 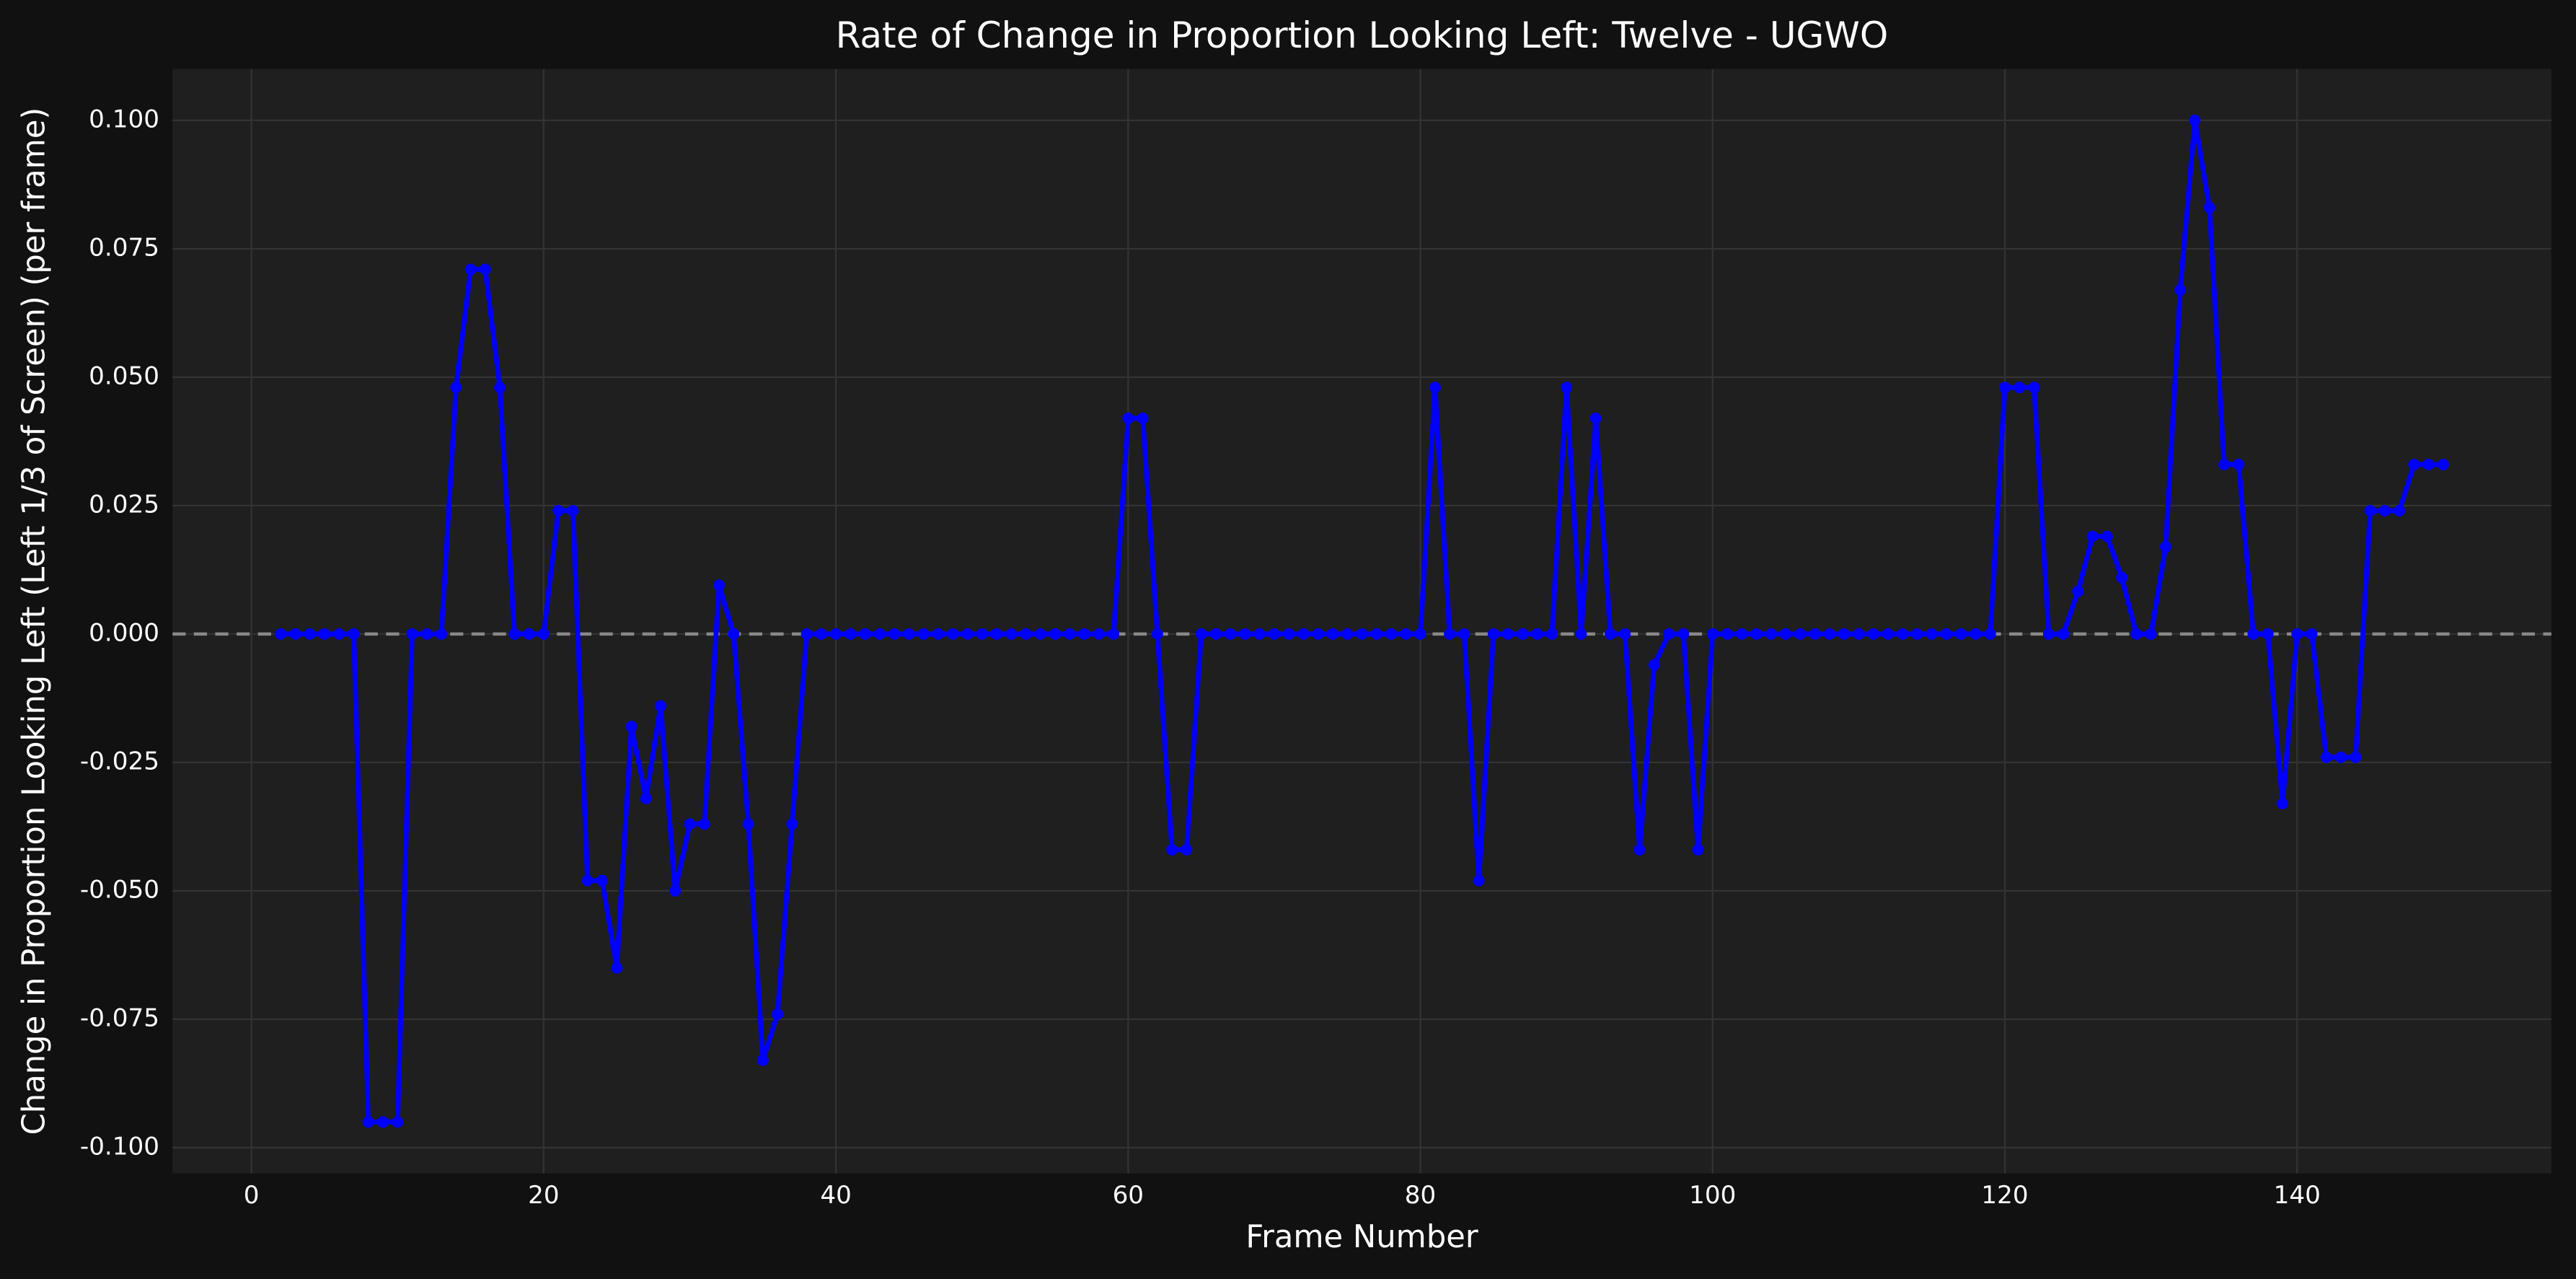 What do you see at coordinates (124, 504) in the screenshot?
I see `y-tick-label: 0.025` at bounding box center [124, 504].